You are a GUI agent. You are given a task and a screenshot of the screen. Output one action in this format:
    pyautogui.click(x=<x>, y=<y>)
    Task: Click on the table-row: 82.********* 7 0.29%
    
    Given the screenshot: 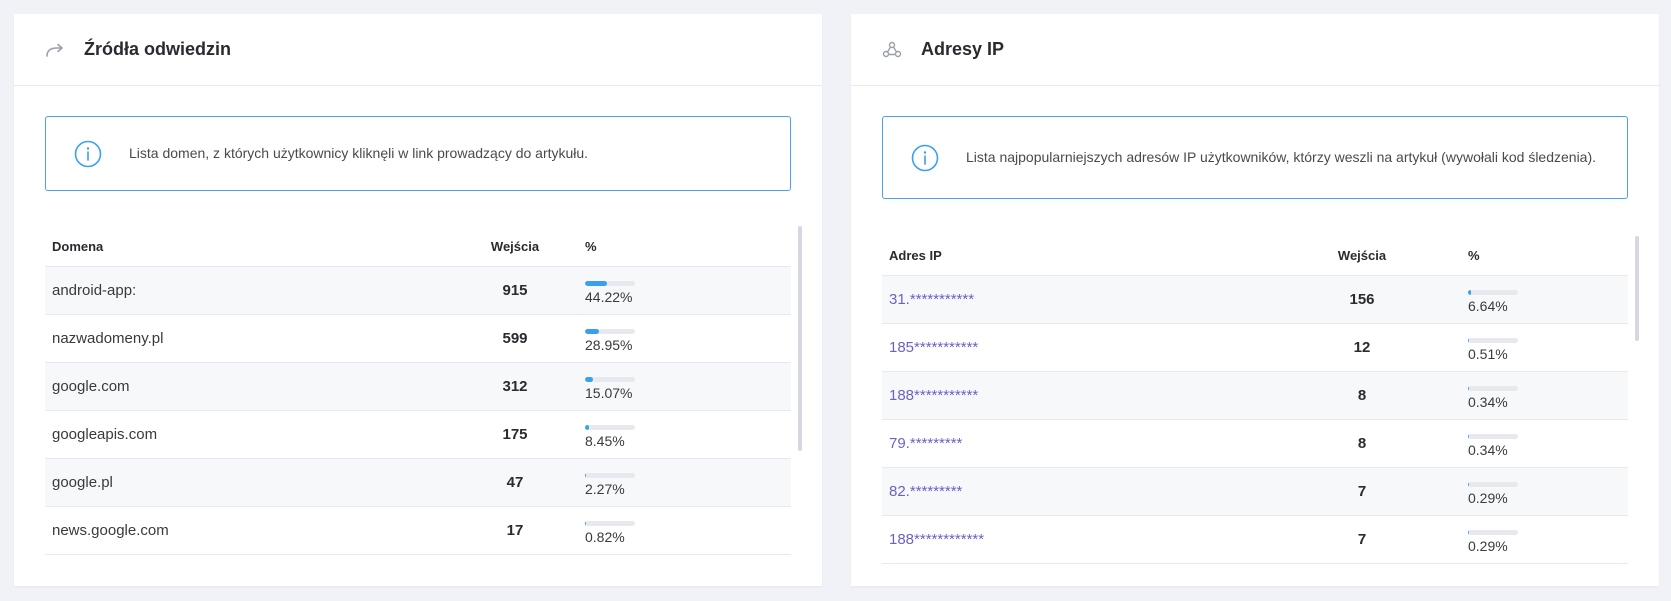 What is the action you would take?
    pyautogui.click(x=1255, y=492)
    